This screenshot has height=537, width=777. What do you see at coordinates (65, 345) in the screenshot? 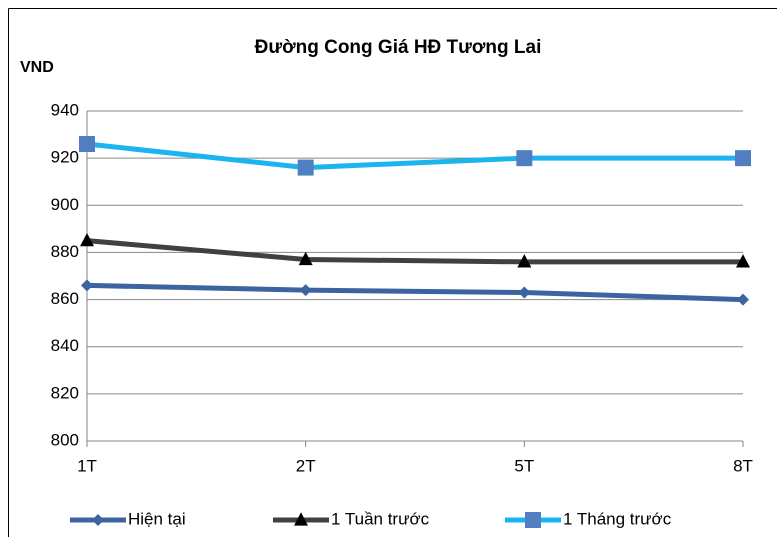
I see `y-tick-label: 840` at bounding box center [65, 345].